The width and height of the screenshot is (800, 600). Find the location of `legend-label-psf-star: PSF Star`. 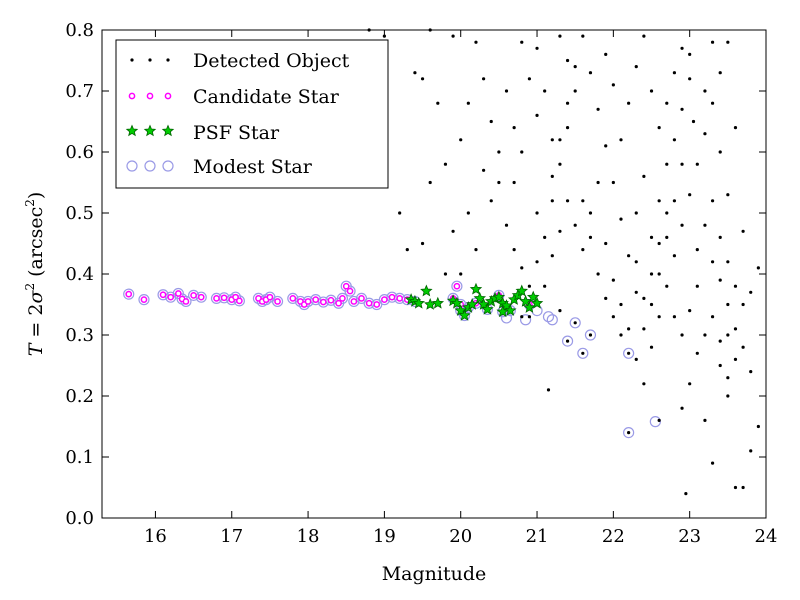

legend-label-psf-star: PSF Star is located at coordinates (236, 133).